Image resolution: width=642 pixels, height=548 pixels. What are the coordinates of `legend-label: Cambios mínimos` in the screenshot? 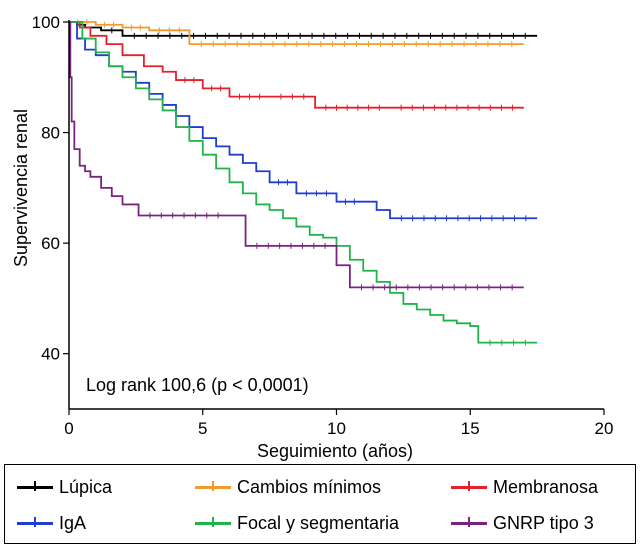 It's located at (309, 486).